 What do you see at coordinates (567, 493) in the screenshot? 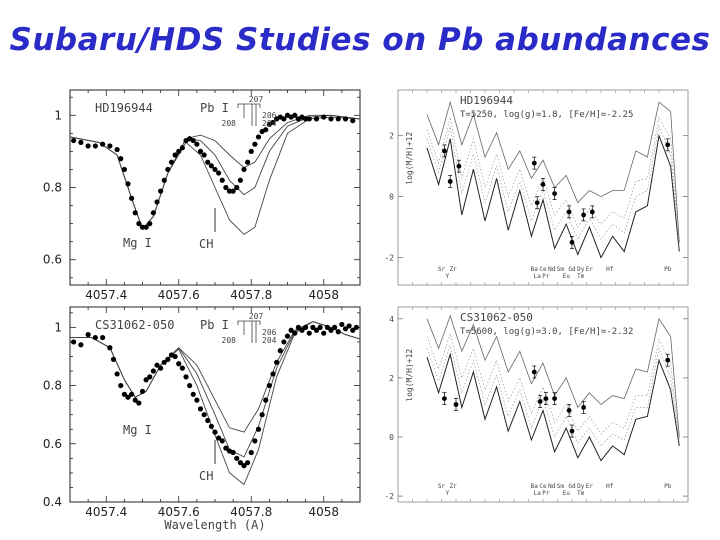
I see `element-label: Eu` at bounding box center [567, 493].